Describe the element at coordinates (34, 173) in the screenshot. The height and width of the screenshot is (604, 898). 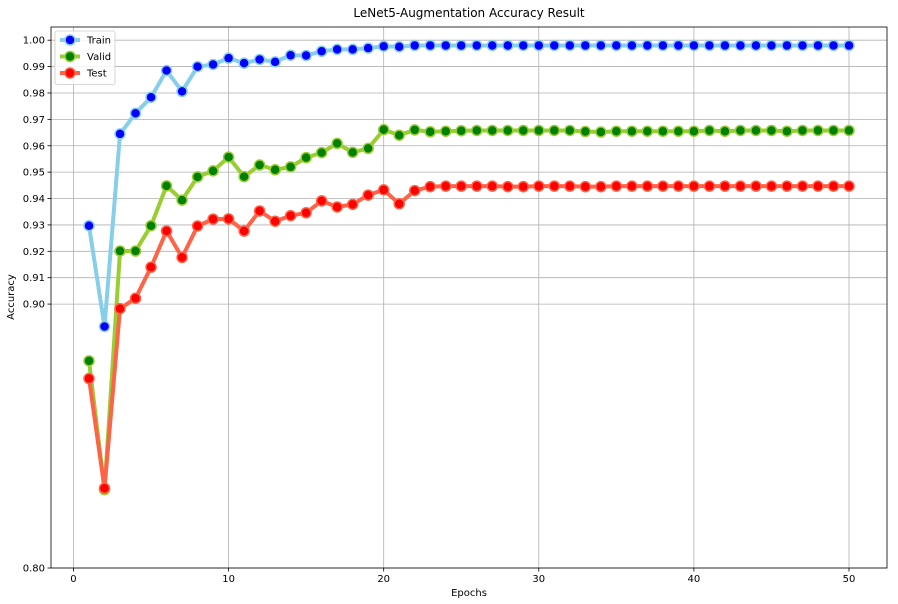
I see `y-tick-label: 0.95` at that location.